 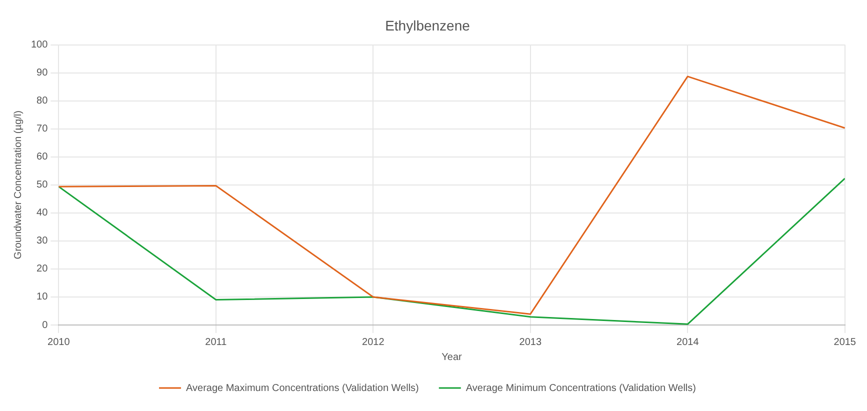 I want to click on y-tick-label: 90, so click(x=42, y=73).